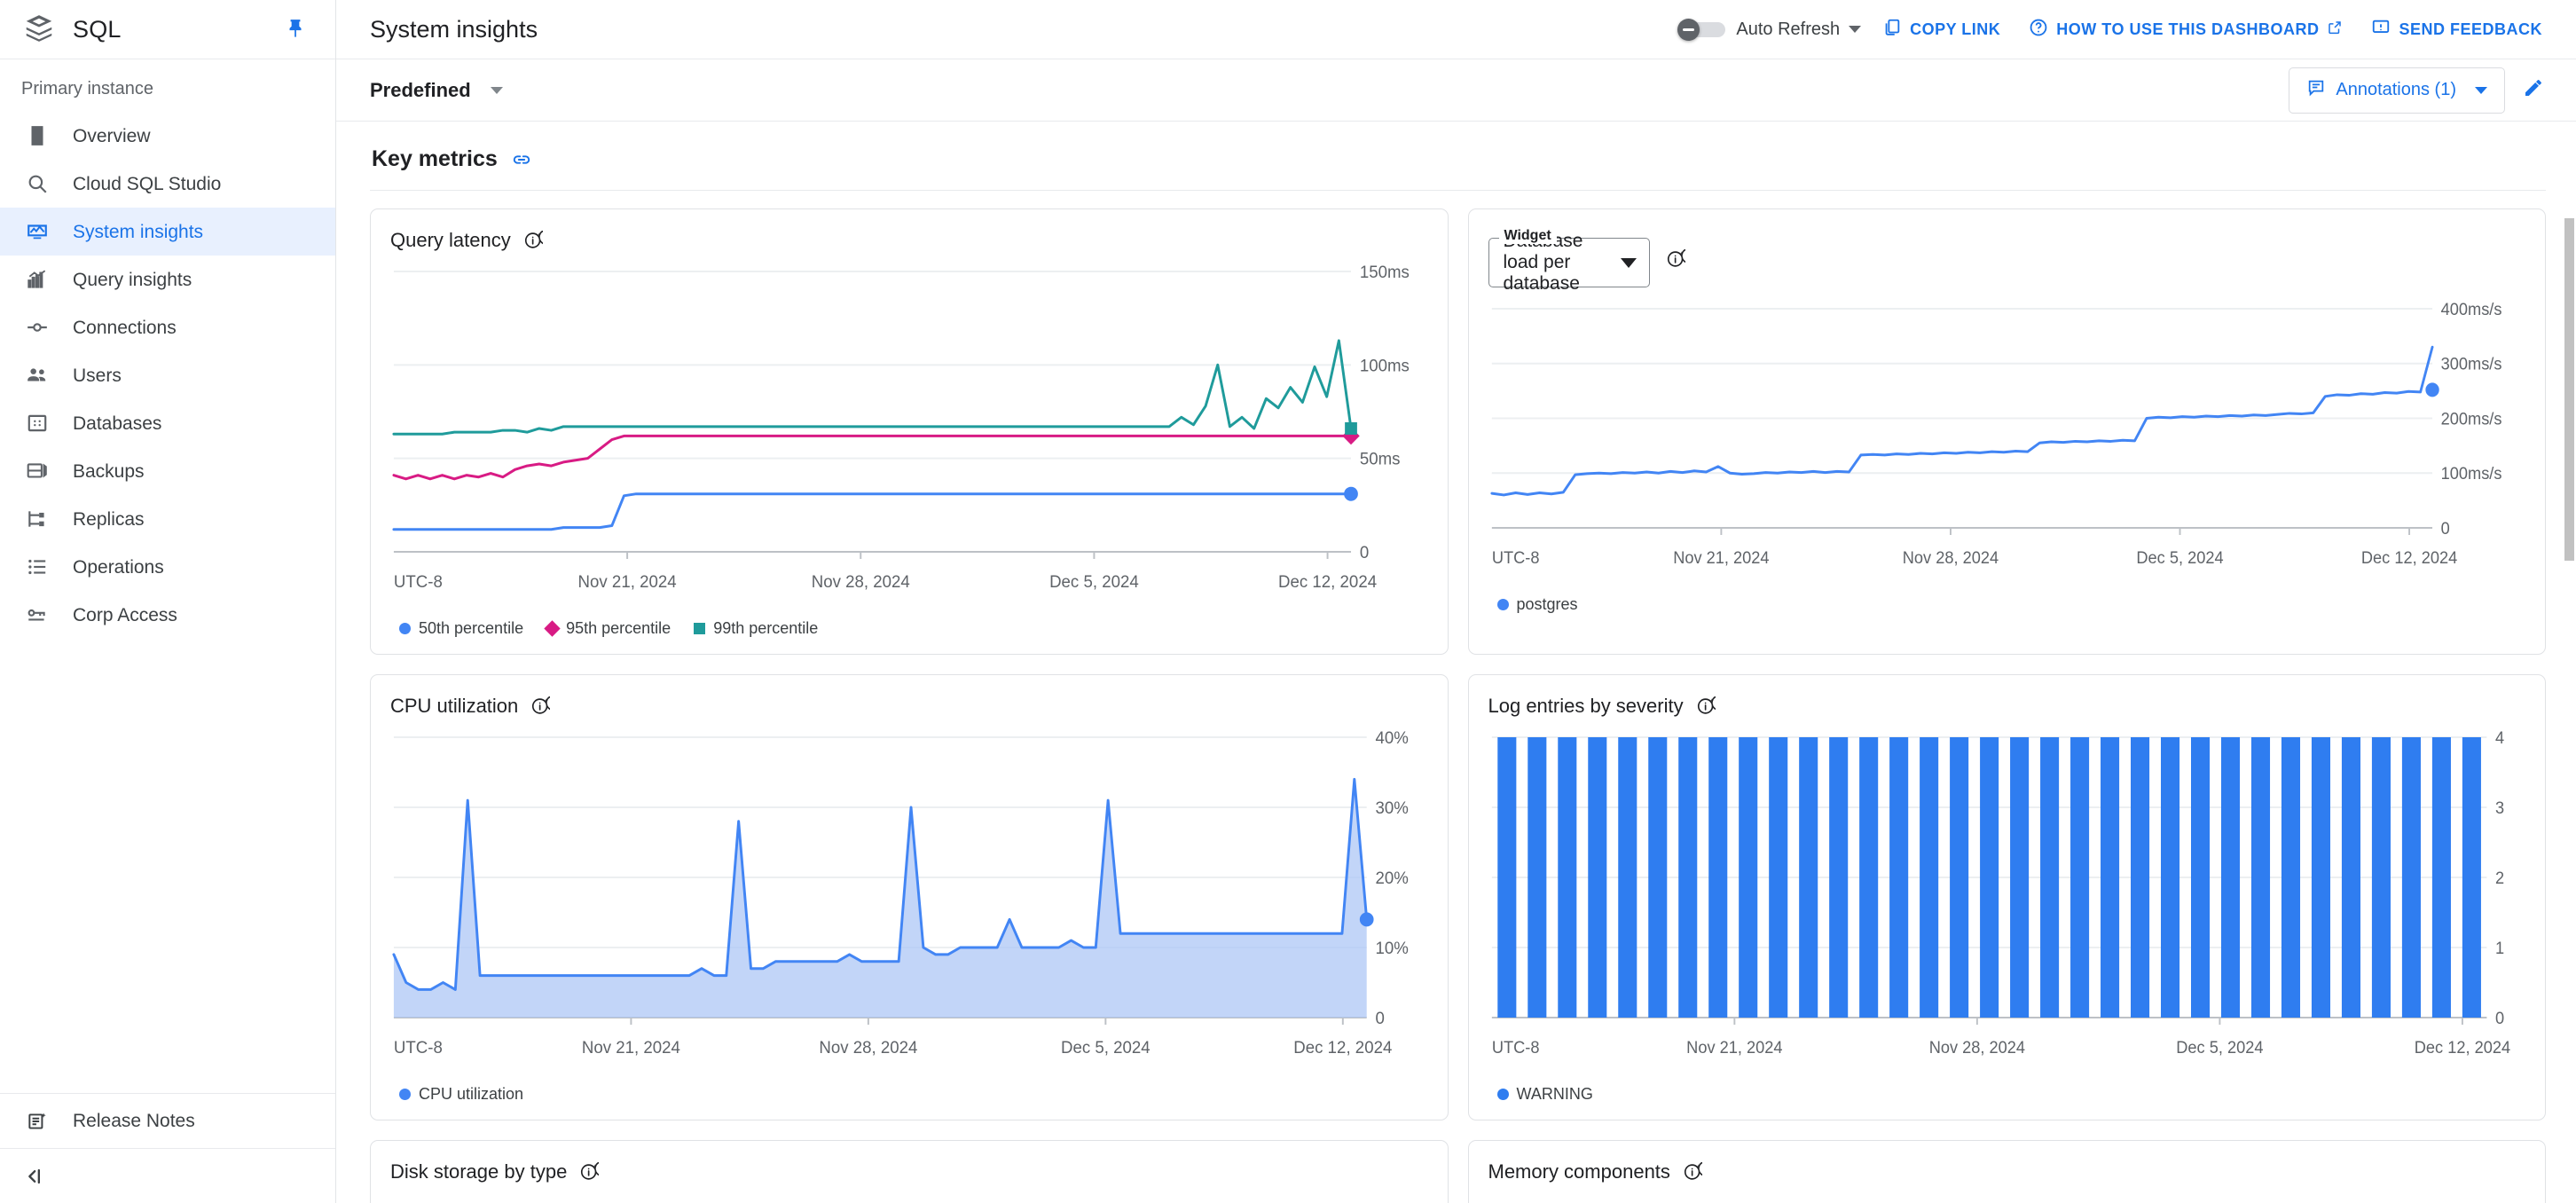 The width and height of the screenshot is (2576, 1203). I want to click on copy-link-label: COPY LINK, so click(1955, 29).